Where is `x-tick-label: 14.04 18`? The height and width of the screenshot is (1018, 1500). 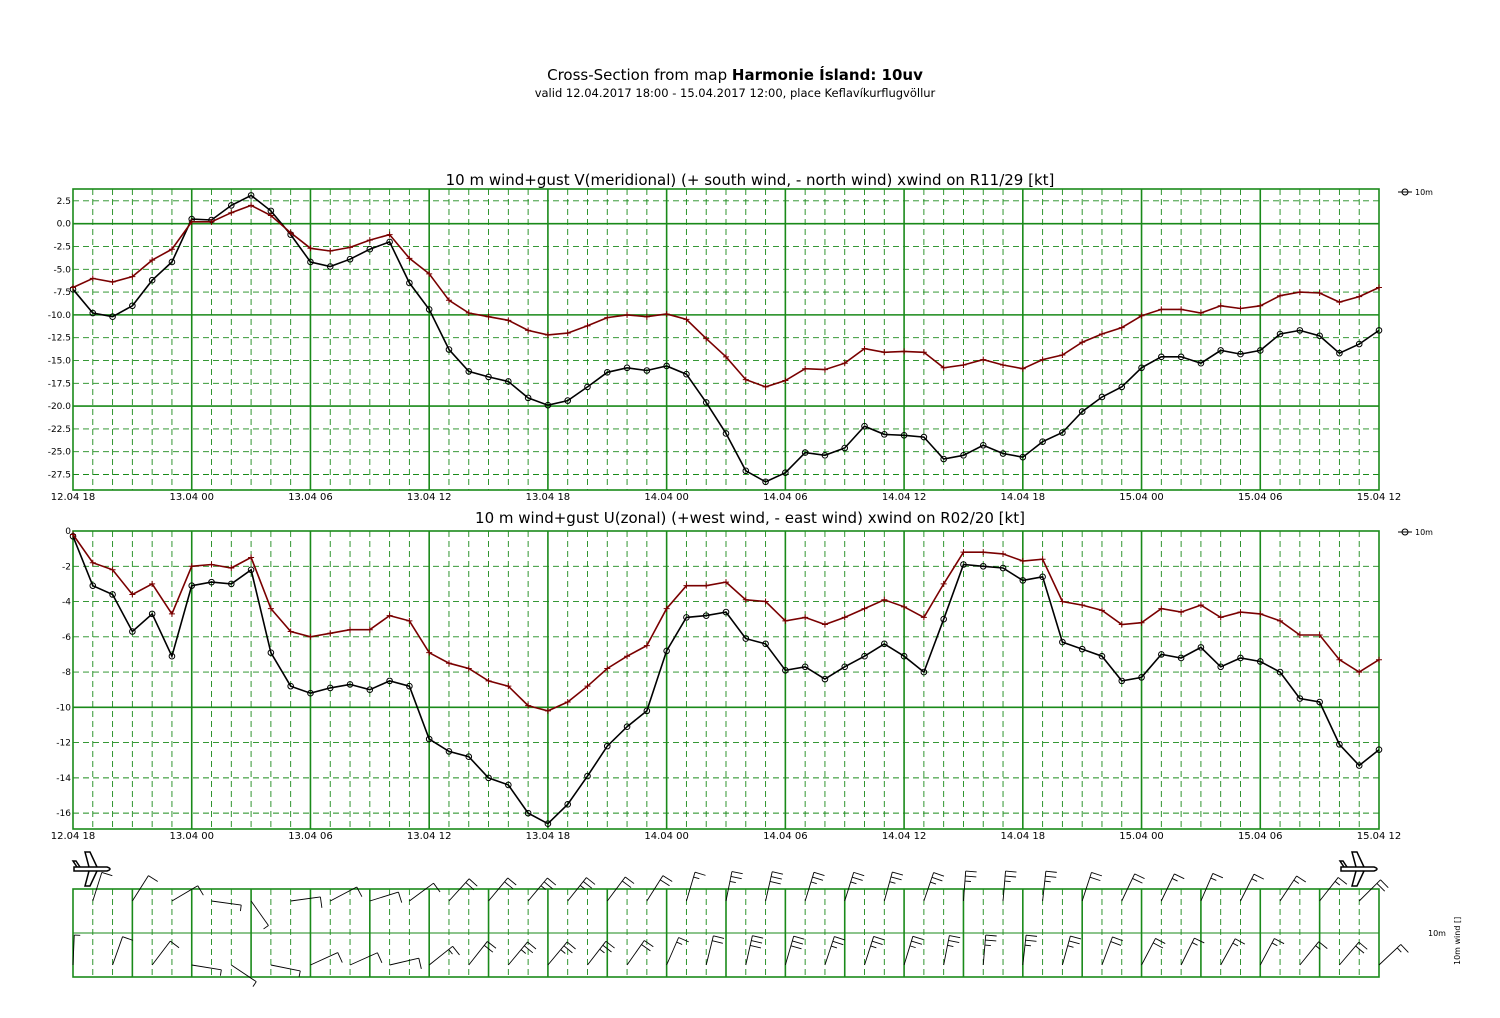 x-tick-label: 14.04 18 is located at coordinates (1023, 497).